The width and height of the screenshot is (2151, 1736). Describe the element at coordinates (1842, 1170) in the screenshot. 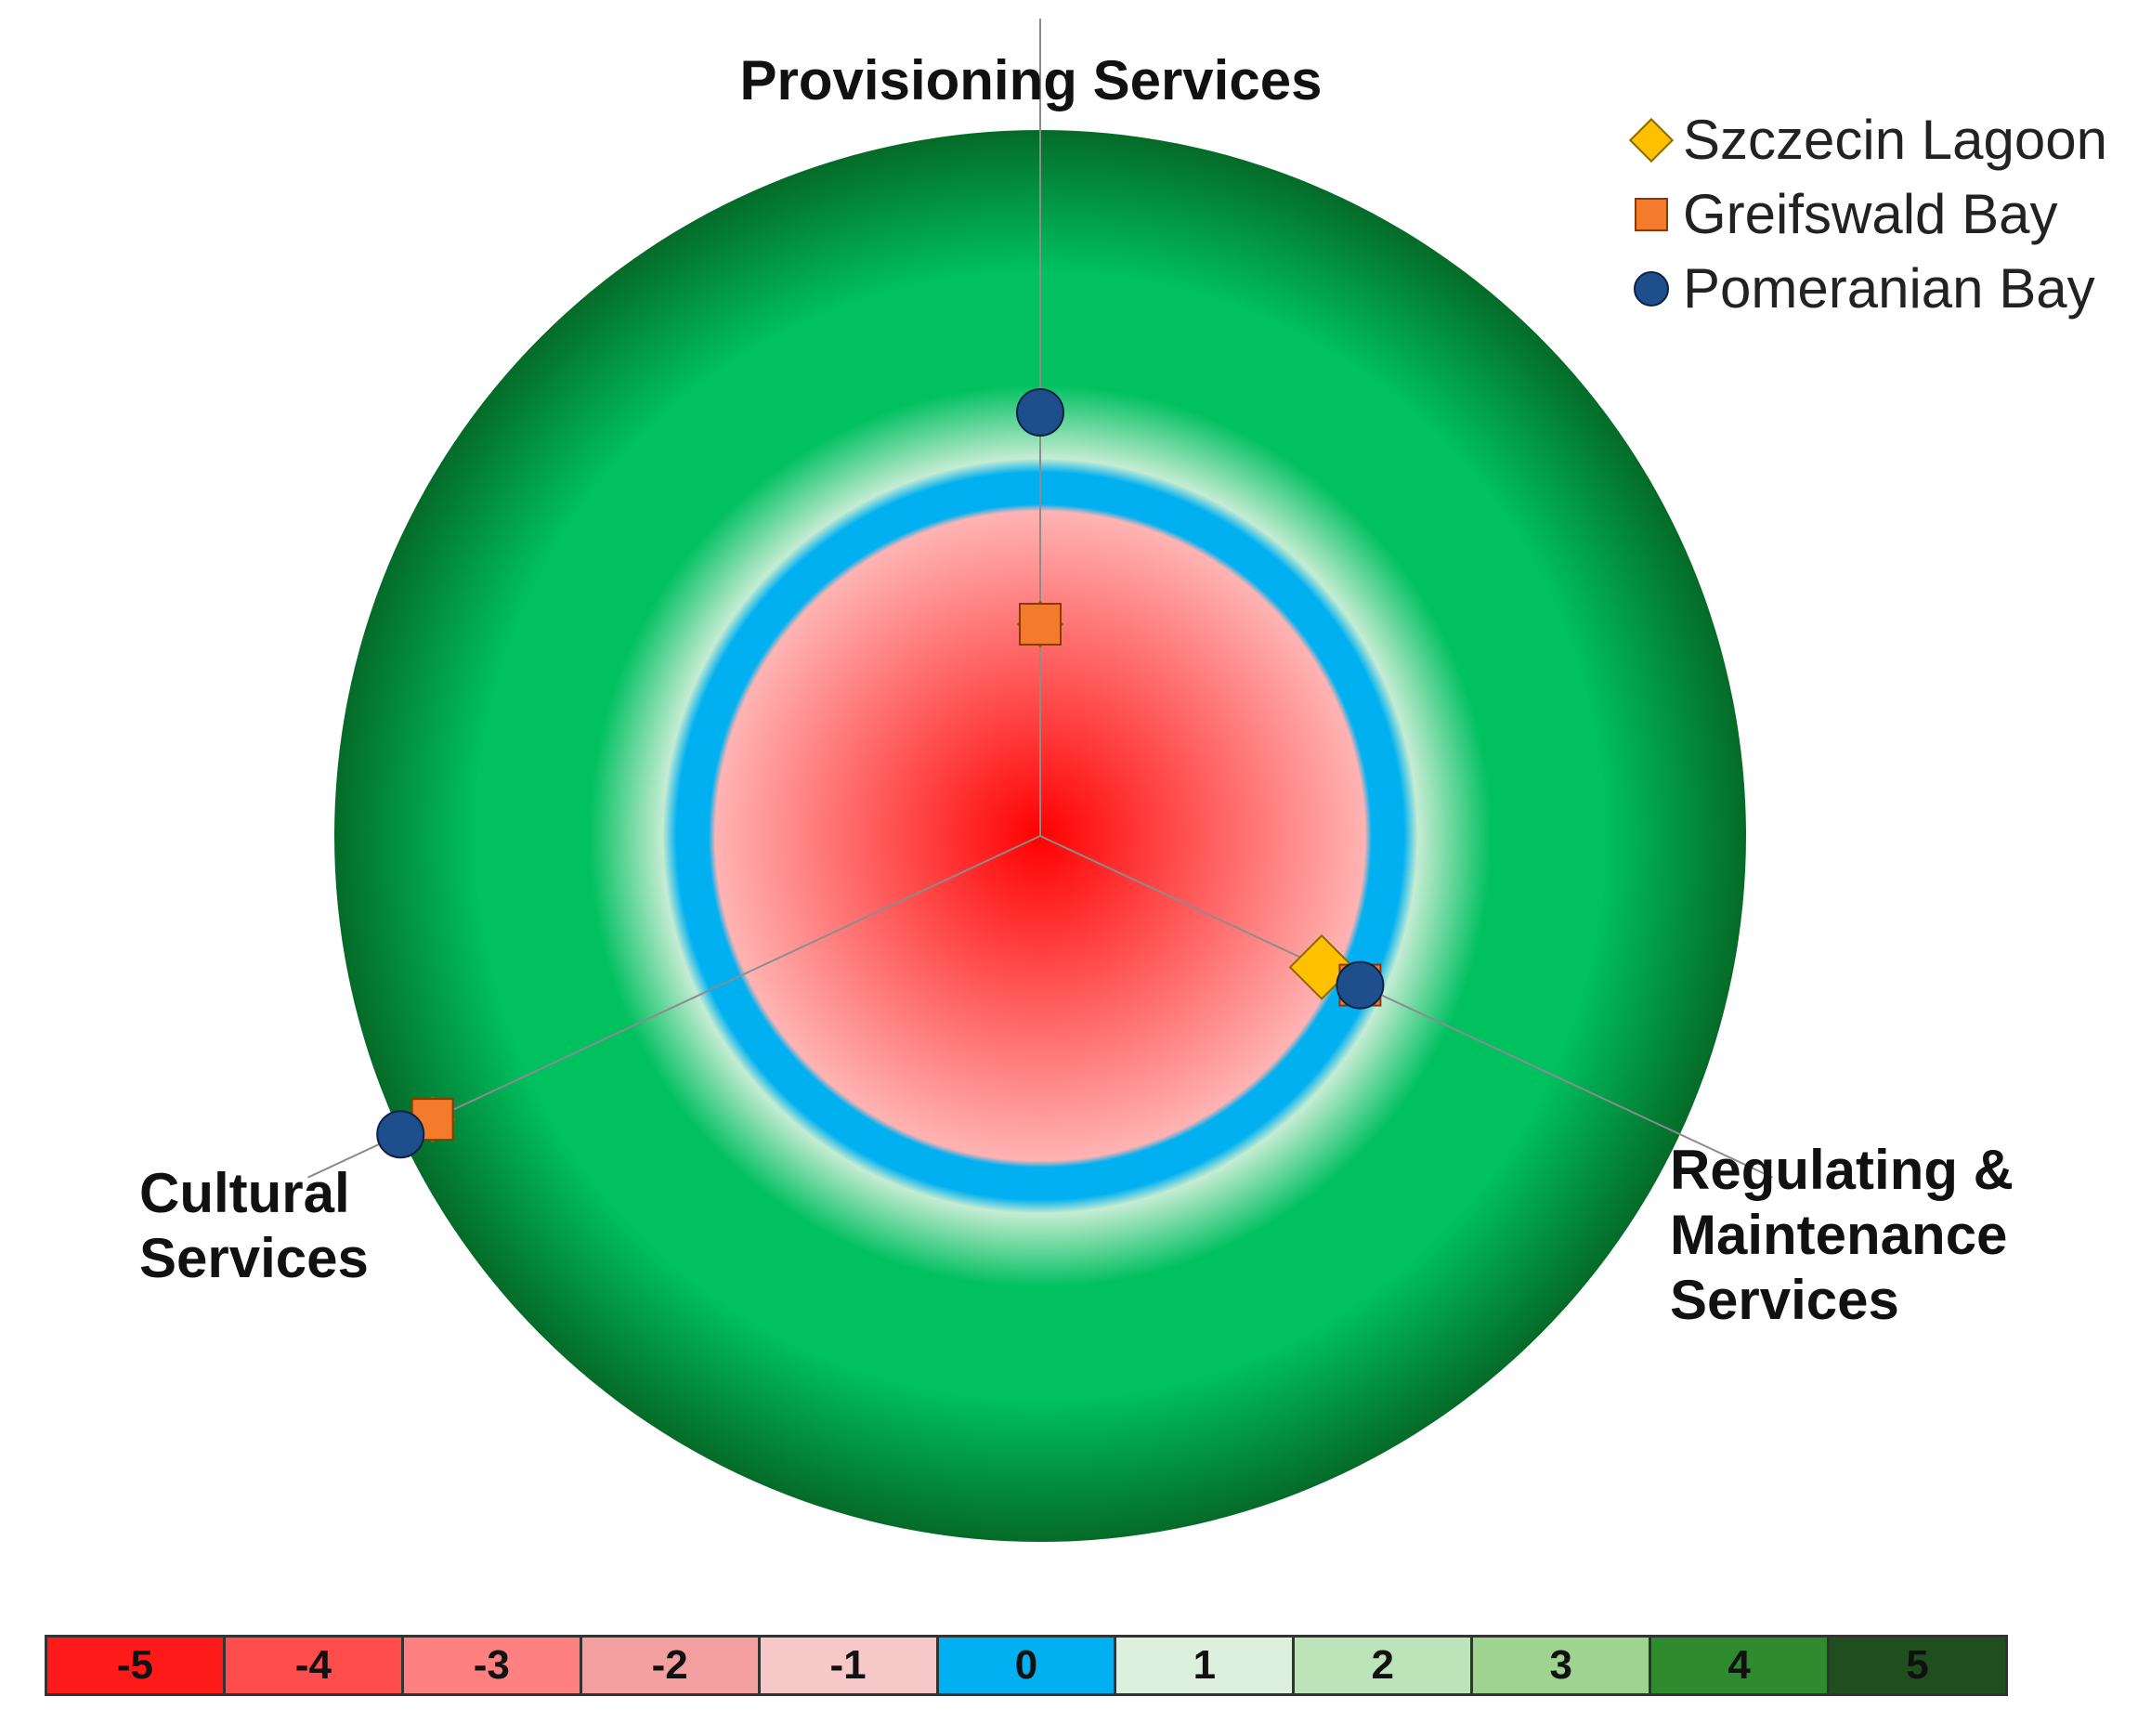

I see `axis-title-line: Regulating &` at that location.